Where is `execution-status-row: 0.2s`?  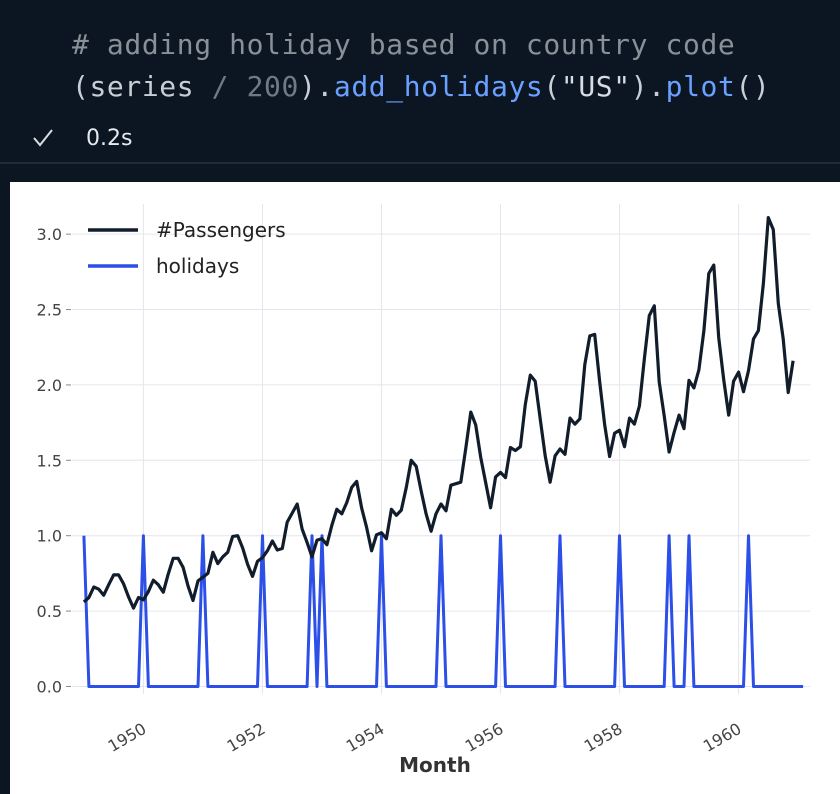
execution-status-row: 0.2s is located at coordinates (420, 141).